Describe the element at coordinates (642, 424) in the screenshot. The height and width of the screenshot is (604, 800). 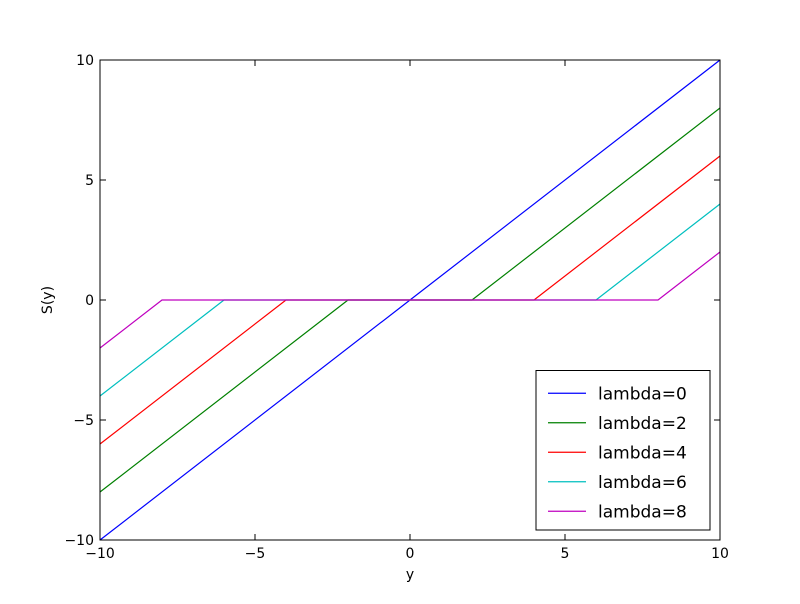
I see `legend-label: lambda=2` at that location.